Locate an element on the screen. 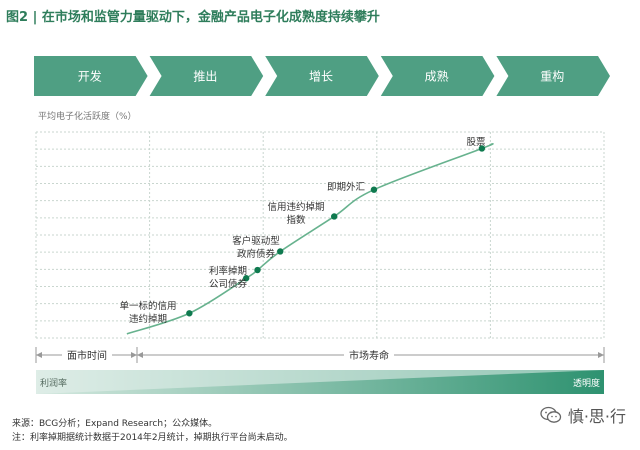 This screenshot has height=450, width=640. stage-label: 推出 is located at coordinates (205, 77).